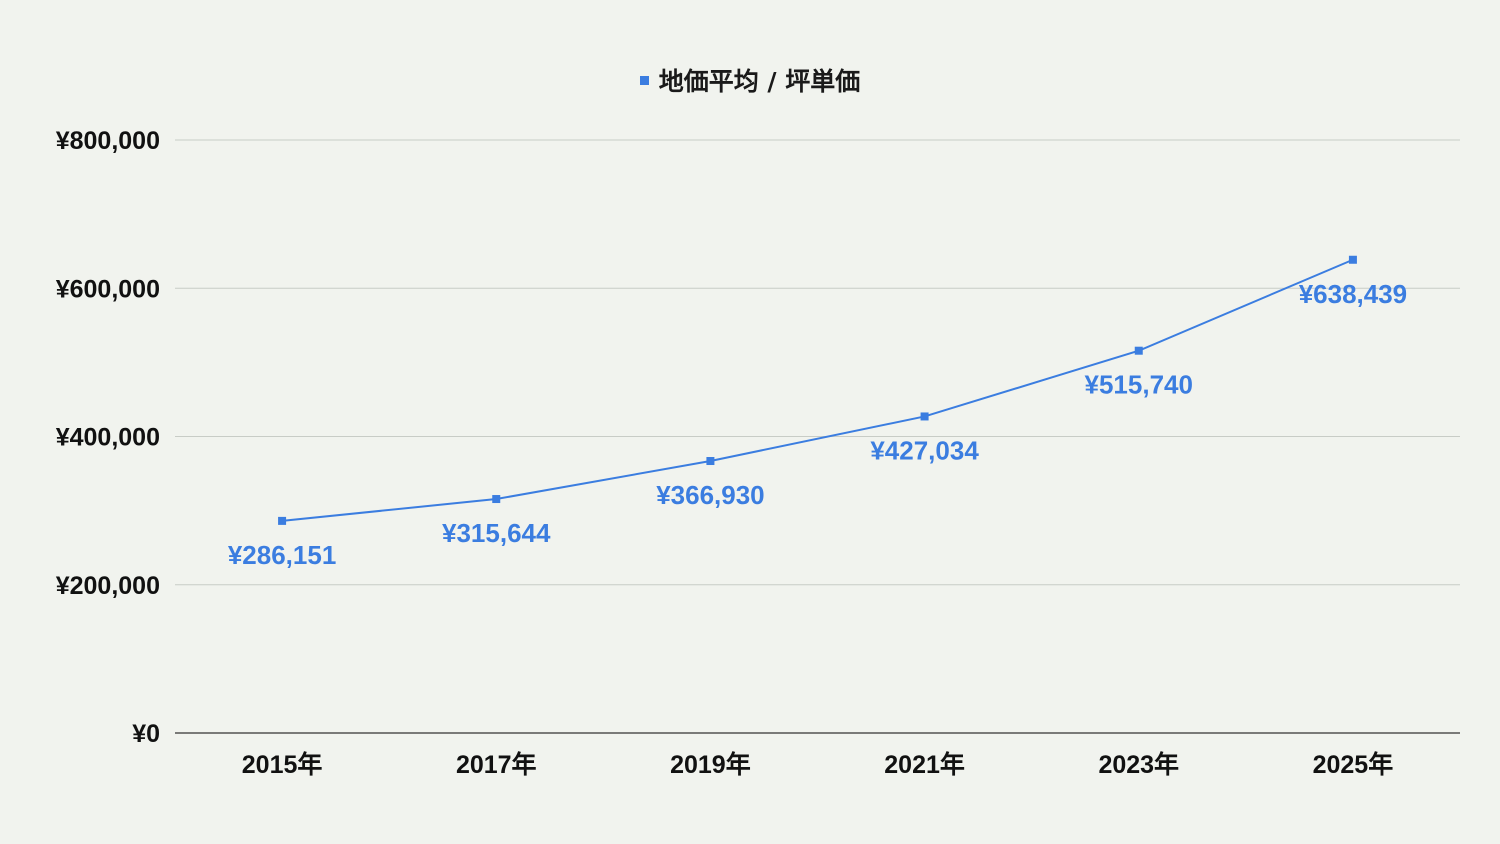 The height and width of the screenshot is (844, 1500). I want to click on data-label: ¥366,930, so click(710, 495).